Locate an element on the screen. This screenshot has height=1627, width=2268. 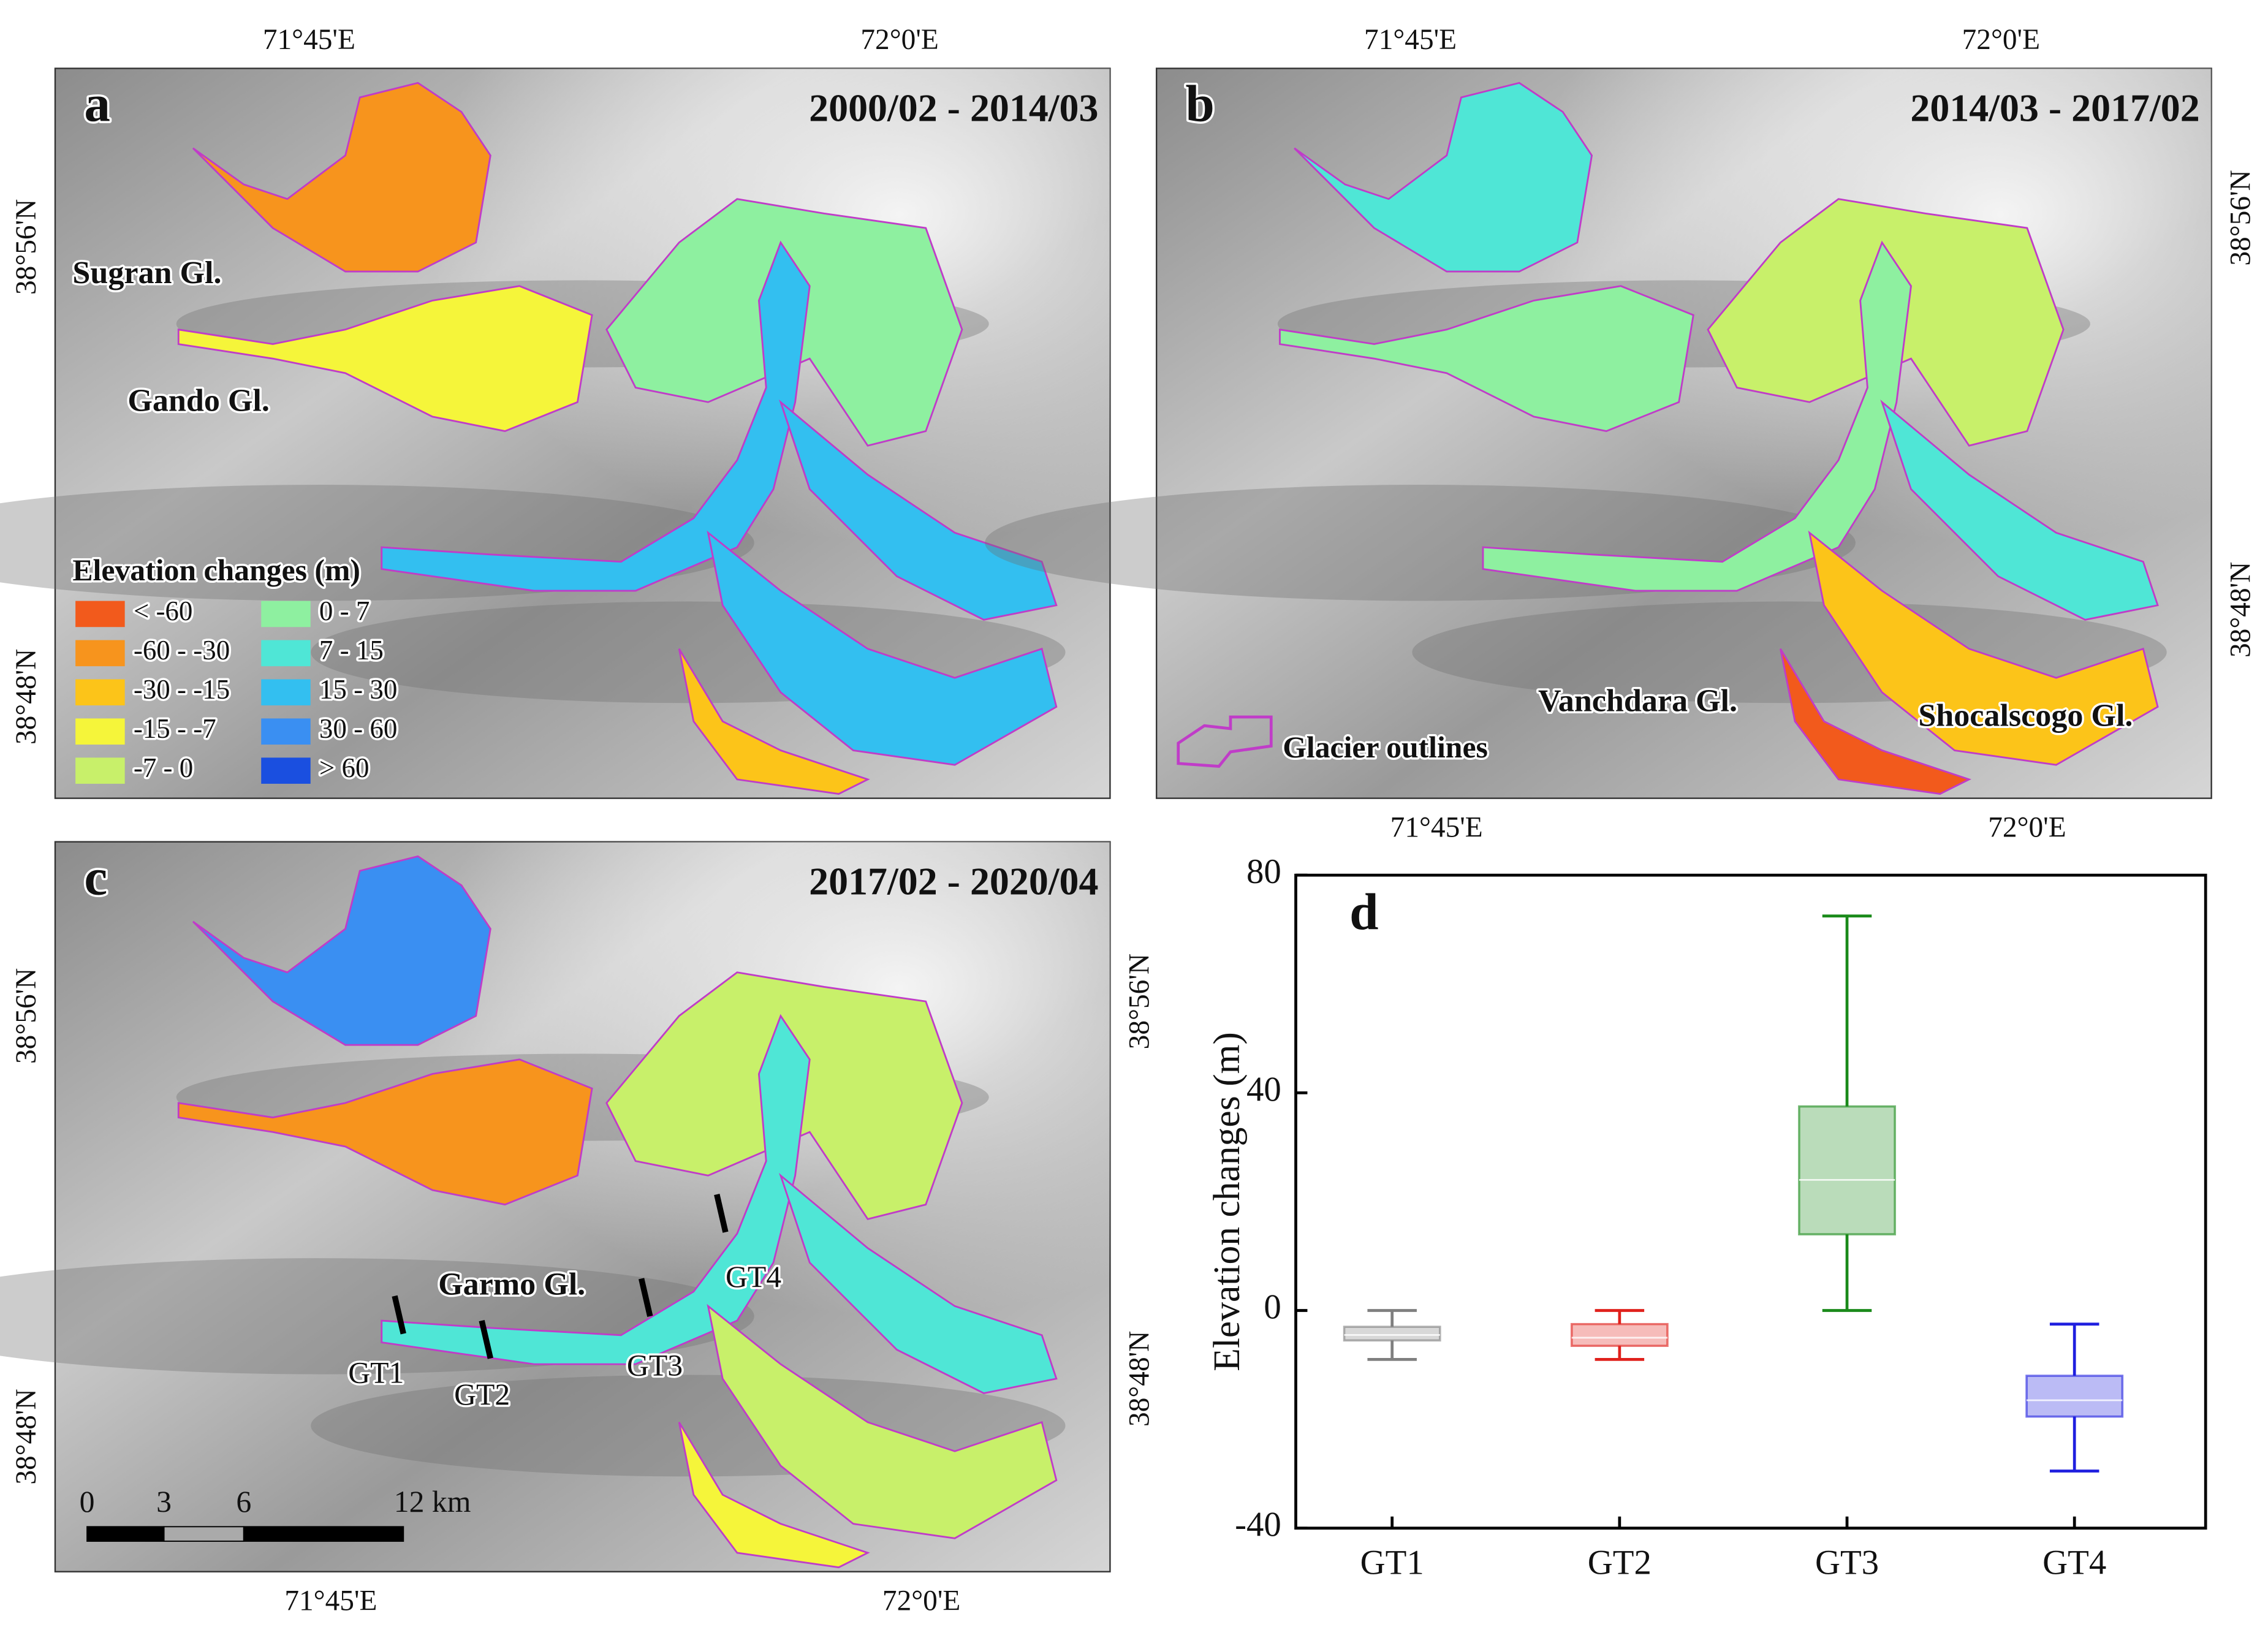
x-tick-label: GT1 is located at coordinates (1392, 1562).